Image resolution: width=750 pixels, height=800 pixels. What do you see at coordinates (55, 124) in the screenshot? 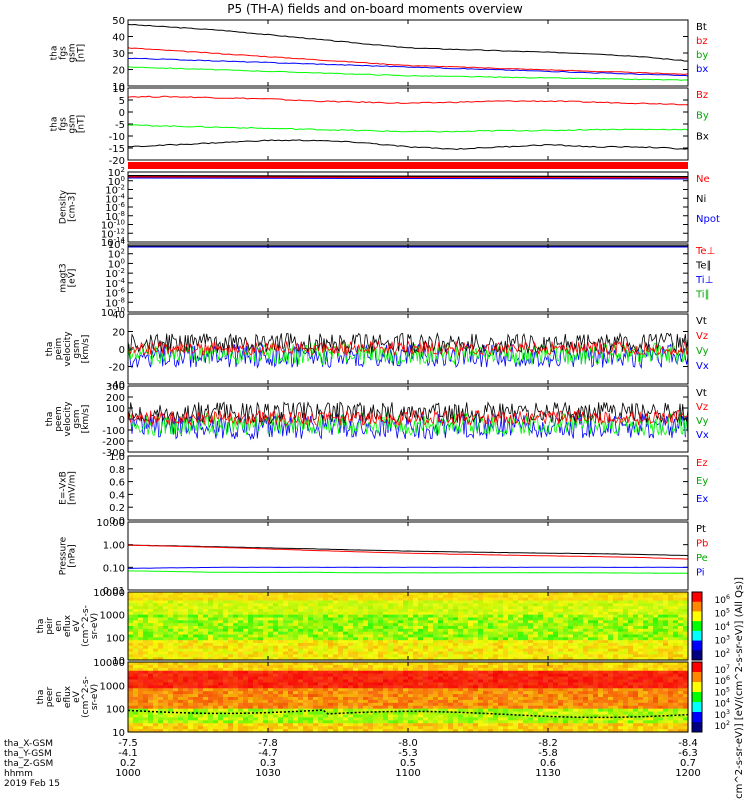
I see `ylabel-line: tha` at bounding box center [55, 124].